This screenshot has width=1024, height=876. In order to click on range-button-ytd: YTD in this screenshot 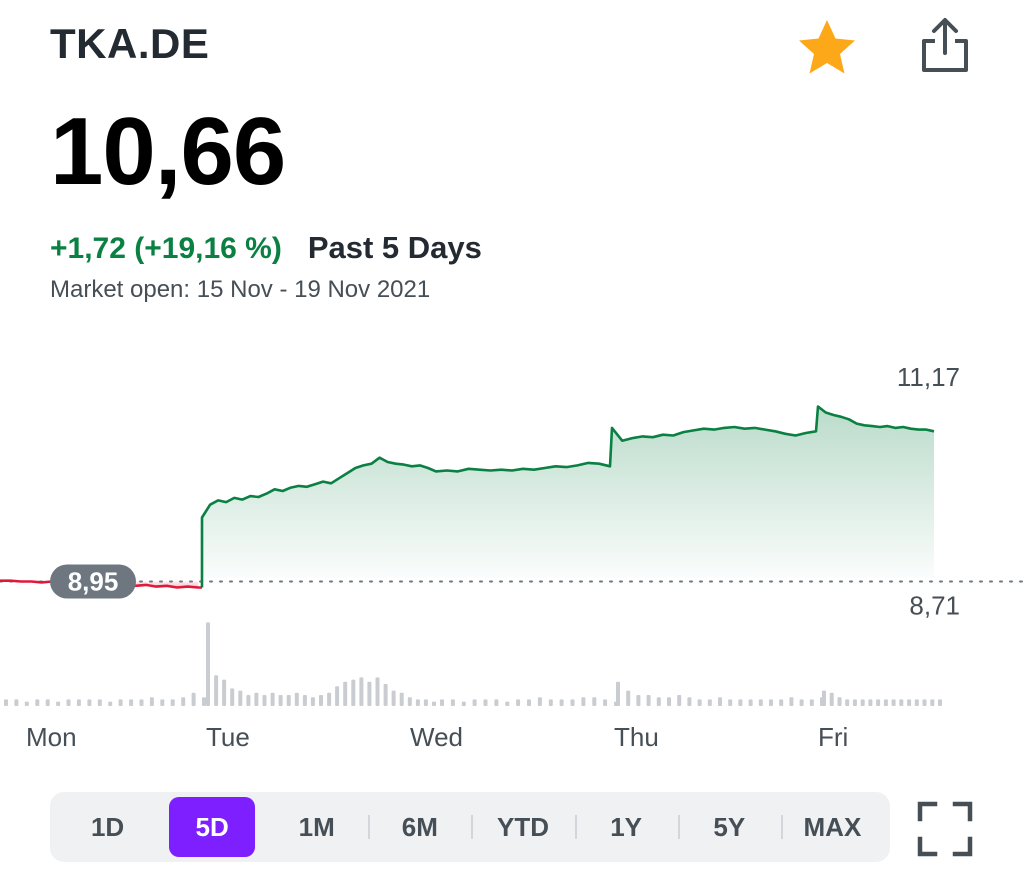, I will do `click(522, 827)`.